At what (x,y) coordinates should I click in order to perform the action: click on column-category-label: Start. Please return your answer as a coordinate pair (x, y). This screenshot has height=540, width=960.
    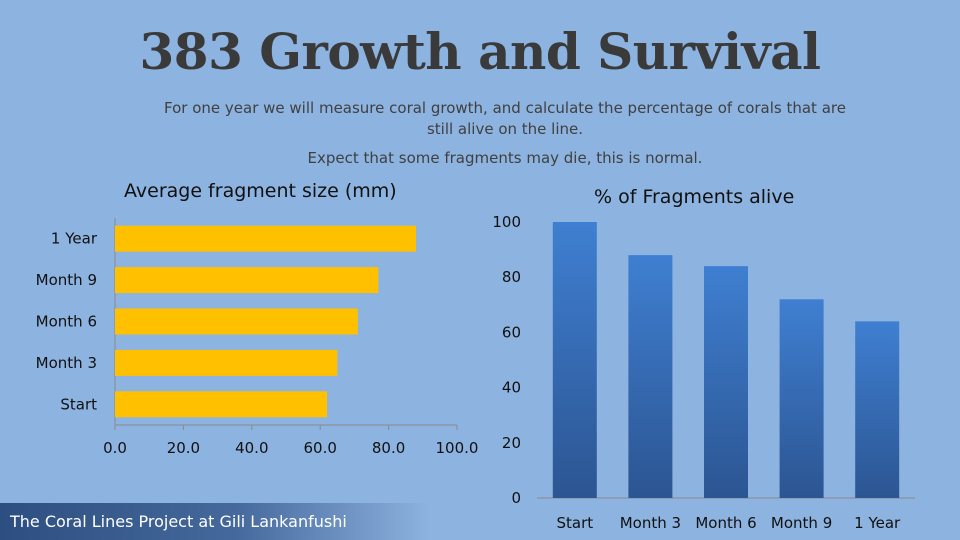
    Looking at the image, I should click on (574, 523).